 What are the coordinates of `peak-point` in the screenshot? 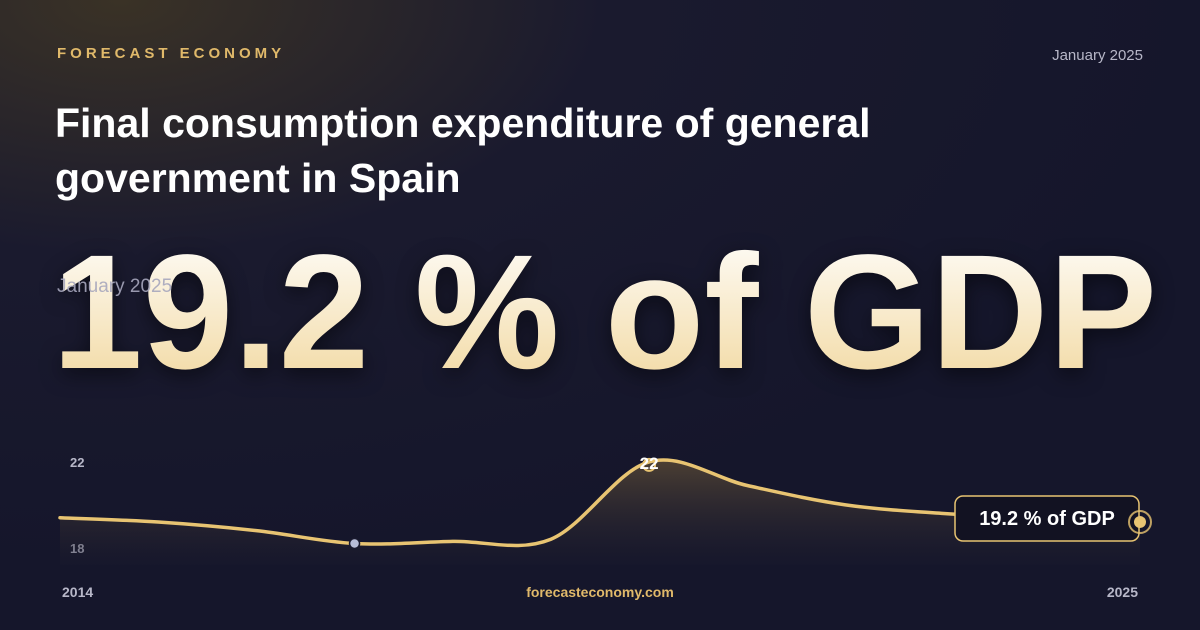 It's located at (649, 464).